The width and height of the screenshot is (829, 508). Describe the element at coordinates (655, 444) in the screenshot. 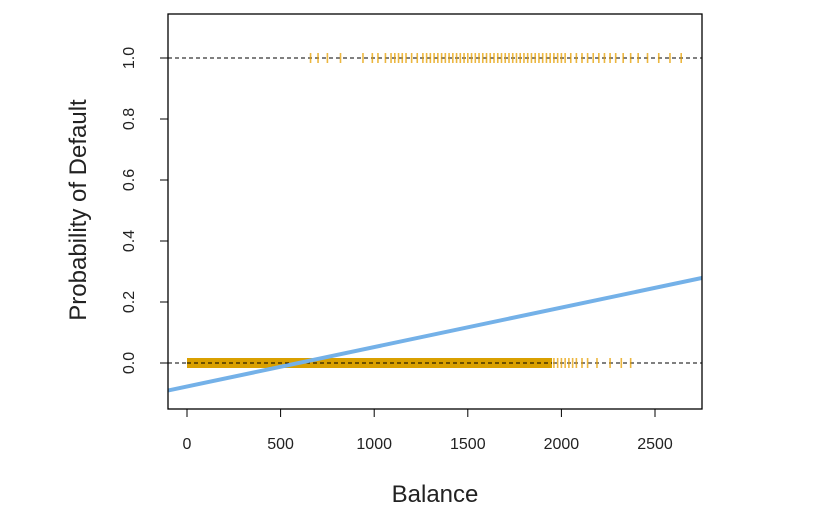

I see `x-tick-label-5: 2500` at that location.